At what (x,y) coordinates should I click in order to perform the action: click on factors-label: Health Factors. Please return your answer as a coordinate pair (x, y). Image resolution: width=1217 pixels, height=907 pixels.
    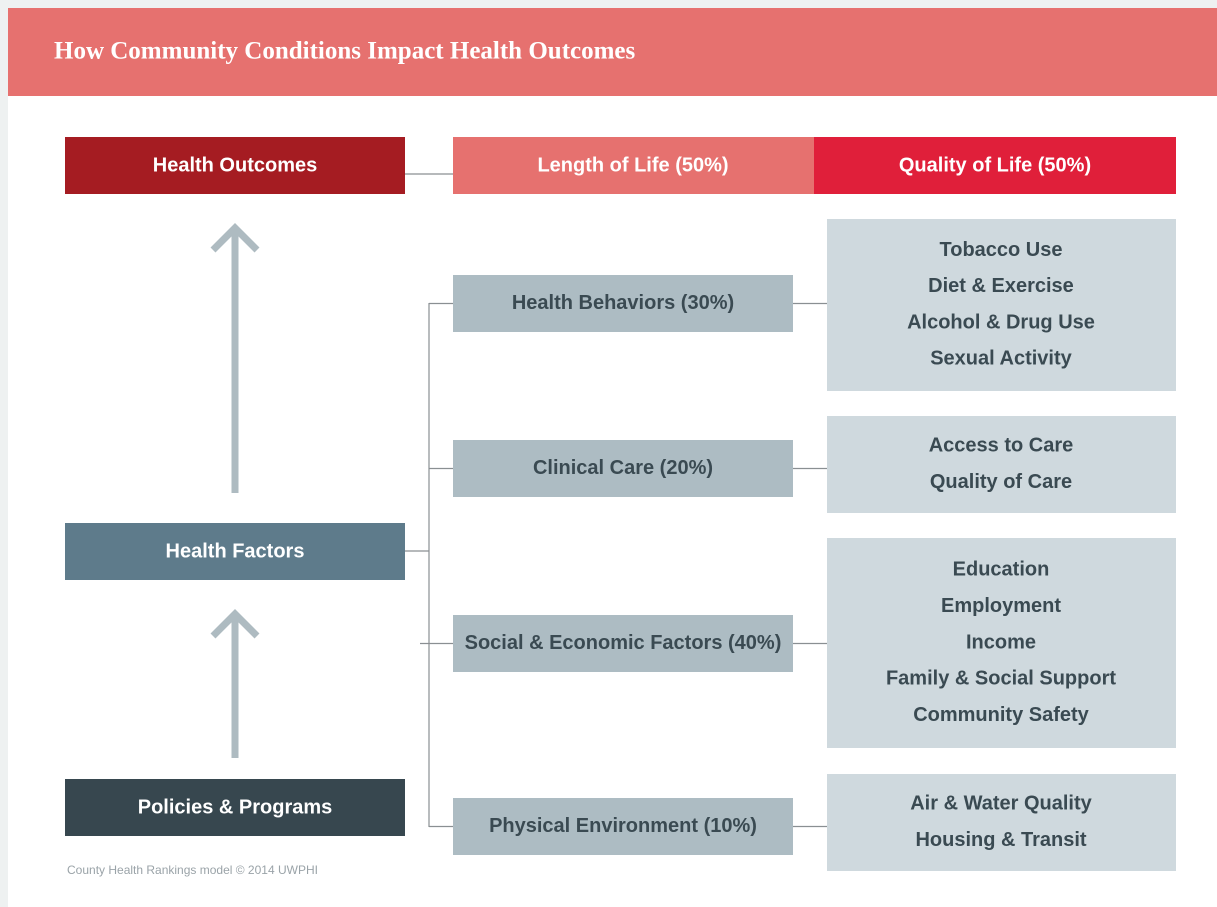
    Looking at the image, I should click on (235, 551).